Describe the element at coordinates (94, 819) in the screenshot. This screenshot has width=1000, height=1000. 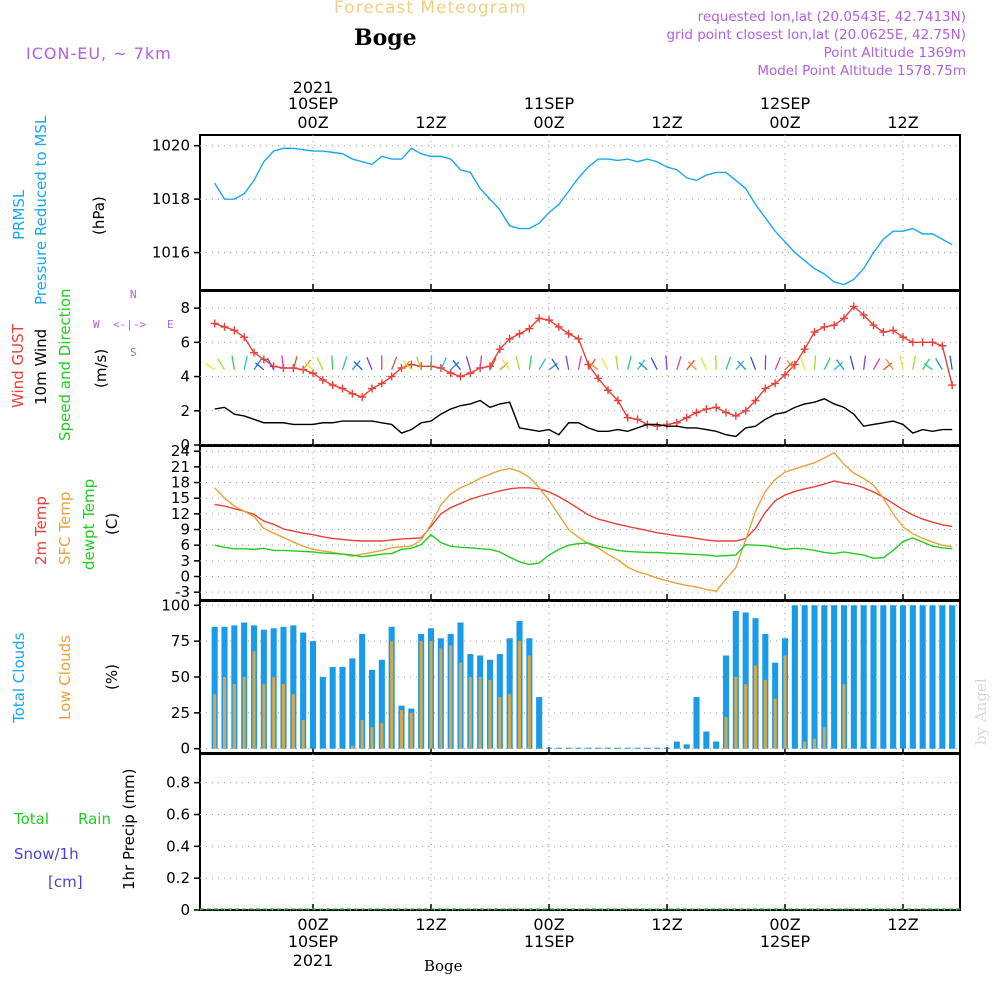
I see `precip-rain-label: Rain` at that location.